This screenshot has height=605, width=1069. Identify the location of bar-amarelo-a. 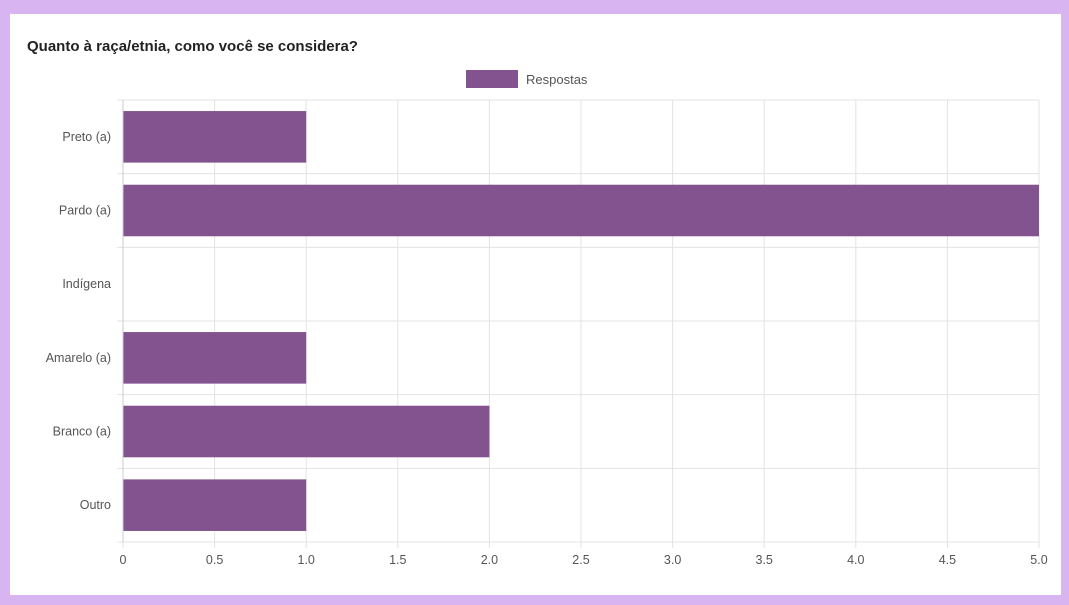
(215, 358).